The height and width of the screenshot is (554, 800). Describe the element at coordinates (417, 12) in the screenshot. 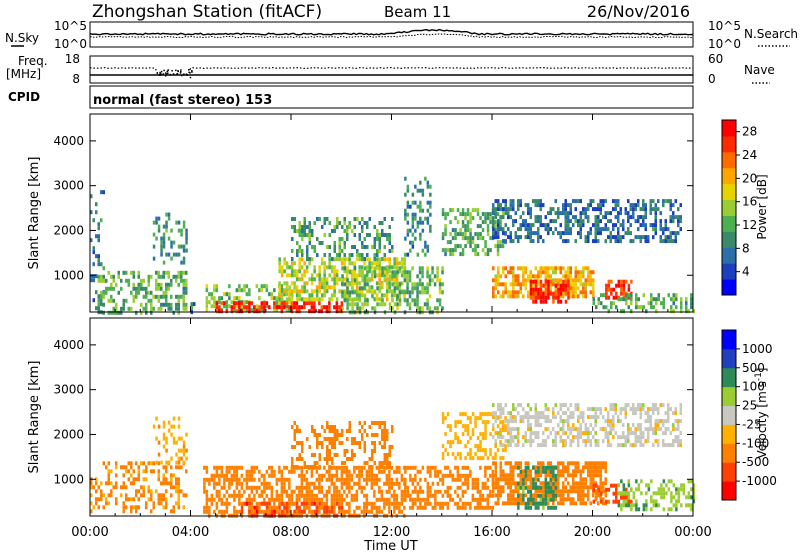

I see `beam-label: Beam 11` at that location.